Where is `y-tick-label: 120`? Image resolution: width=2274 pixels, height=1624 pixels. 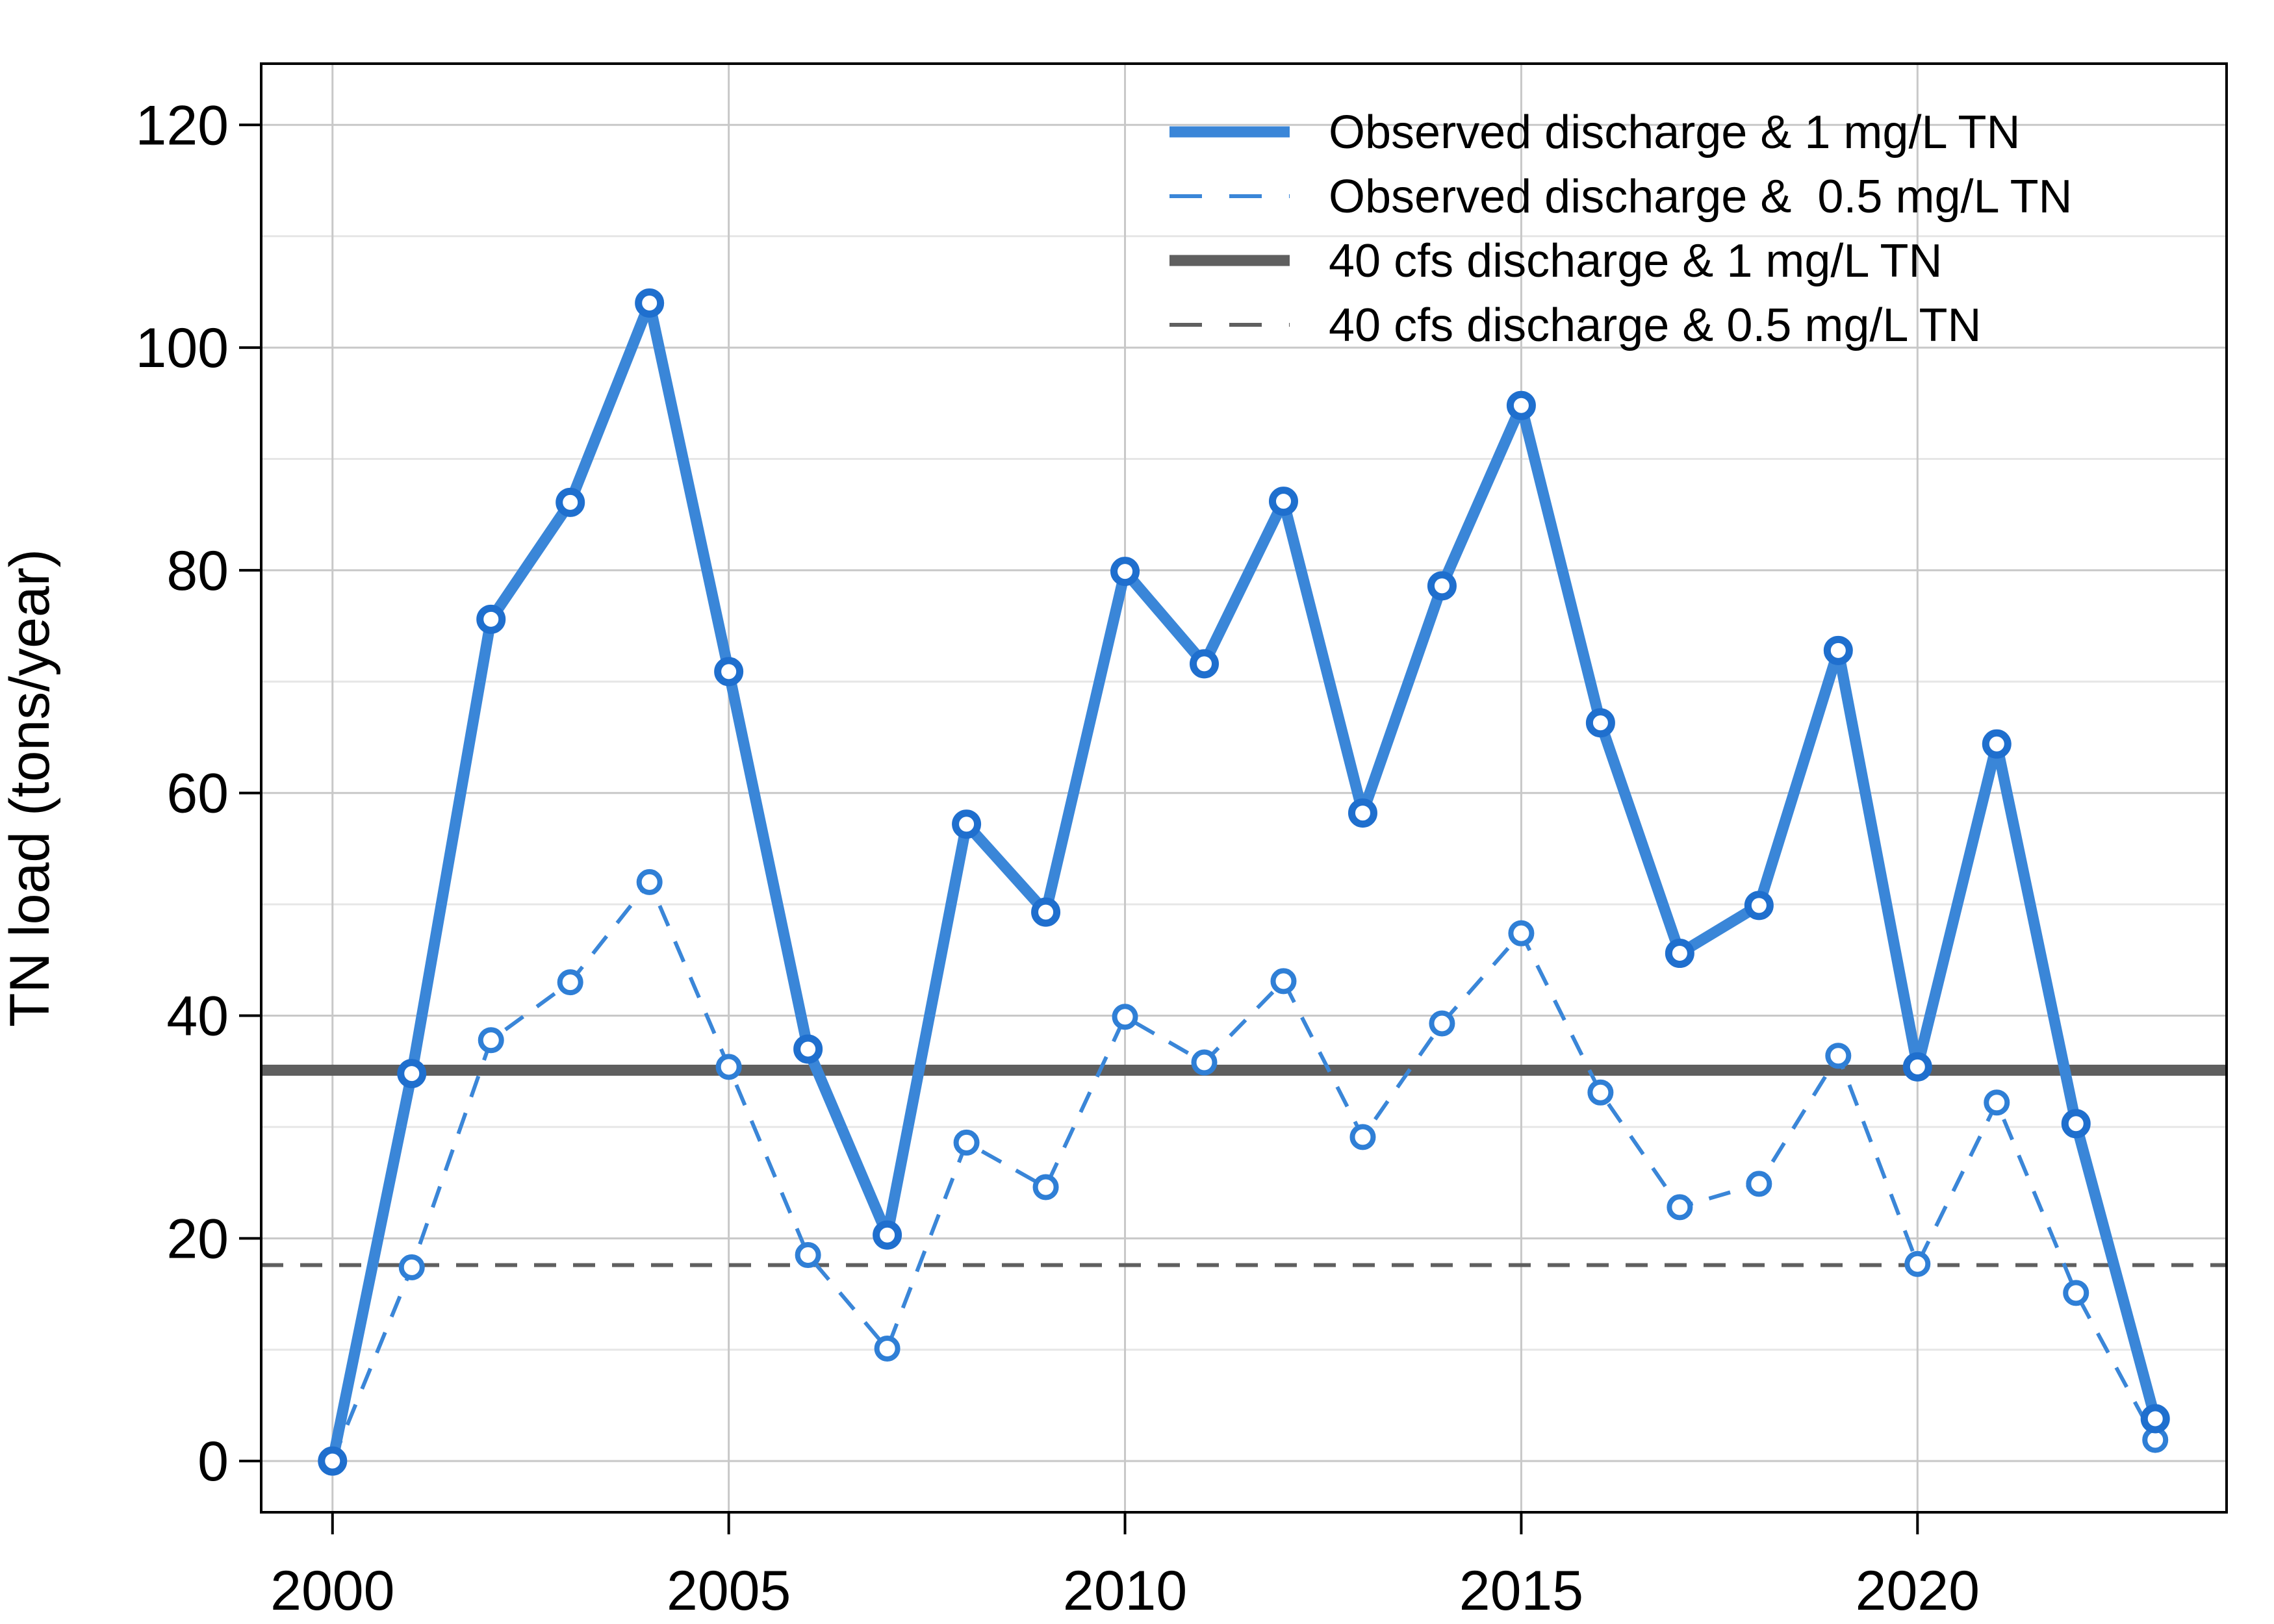
y-tick-label: 120 is located at coordinates (182, 125).